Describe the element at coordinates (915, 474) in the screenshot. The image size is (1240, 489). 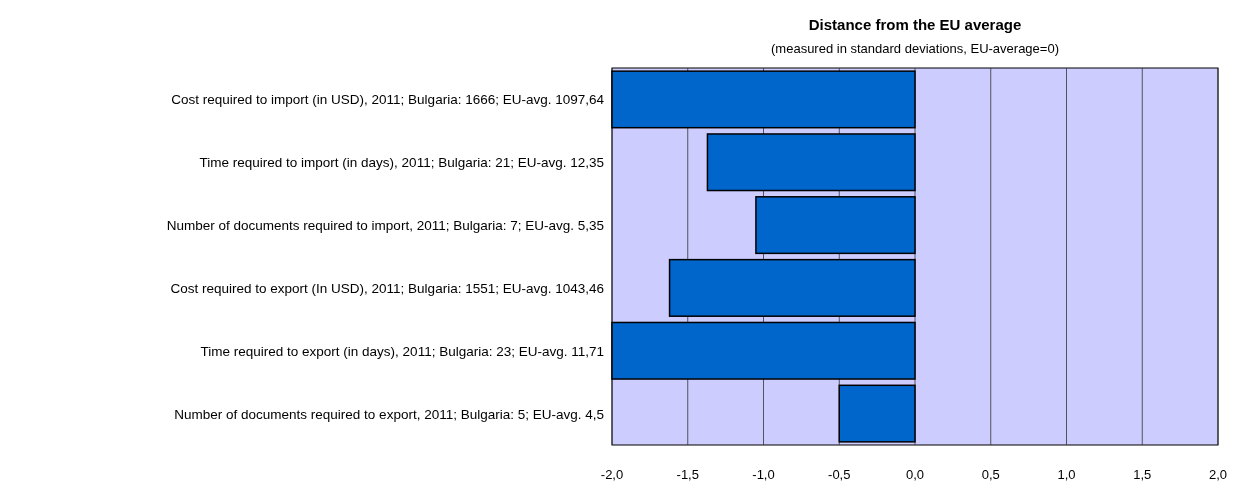
I see `x-tick-label: 0,0` at that location.